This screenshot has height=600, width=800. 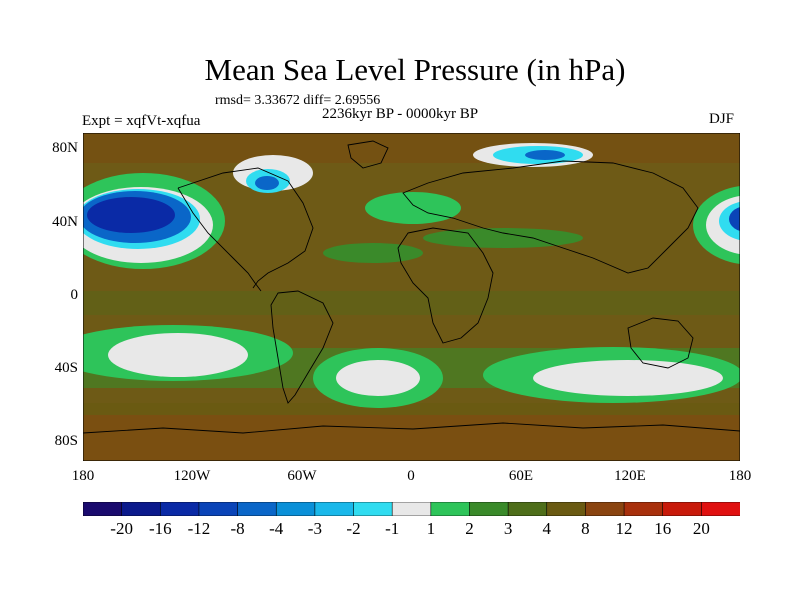 I want to click on colorbar-label: 8, so click(x=585, y=528).